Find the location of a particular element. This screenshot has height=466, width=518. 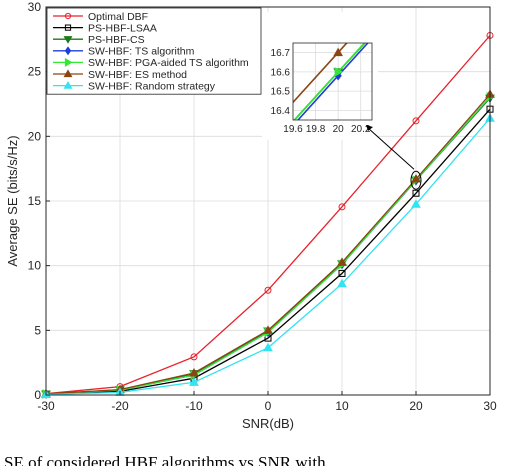

zoom-annotation is located at coordinates (394, 157).